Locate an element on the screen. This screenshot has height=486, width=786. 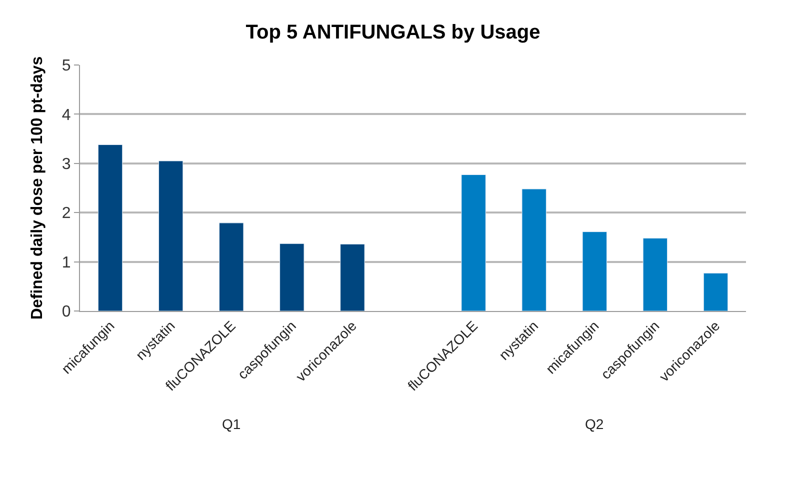
y-tick-label: 2 is located at coordinates (66, 213).